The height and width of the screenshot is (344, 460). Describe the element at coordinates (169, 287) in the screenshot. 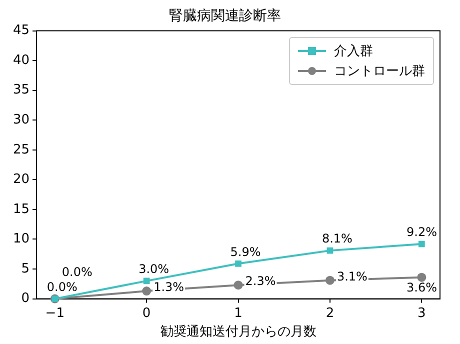

I see `data-label: 1.3%` at that location.